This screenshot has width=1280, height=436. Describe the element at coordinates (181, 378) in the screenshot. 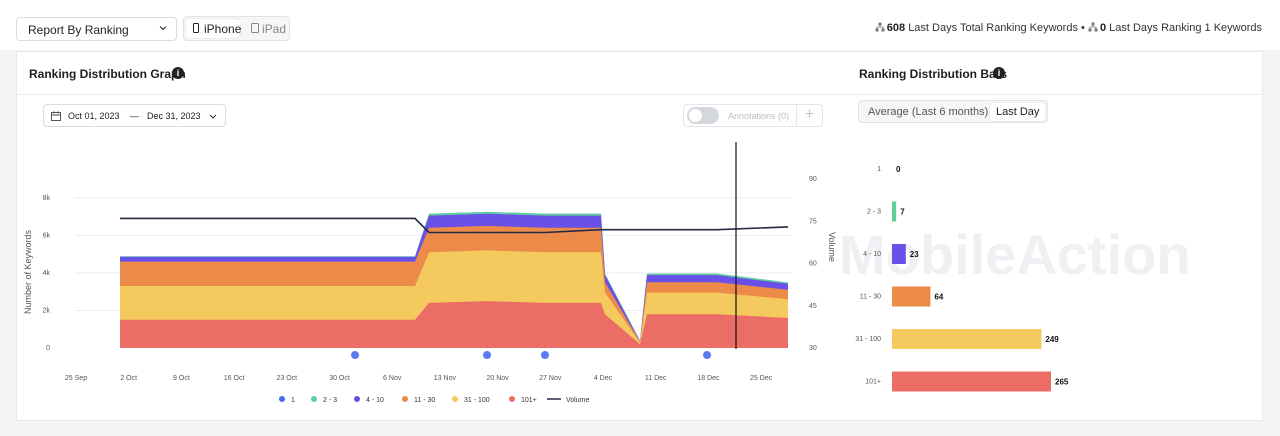

I see `x-tick-label: 9 Oct` at that location.